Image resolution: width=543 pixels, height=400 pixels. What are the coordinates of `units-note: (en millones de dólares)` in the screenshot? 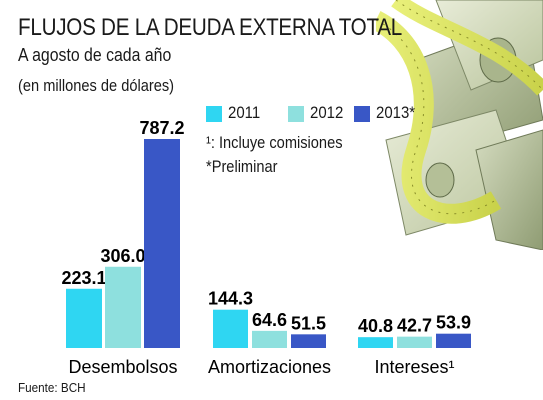 It's located at (96, 85).